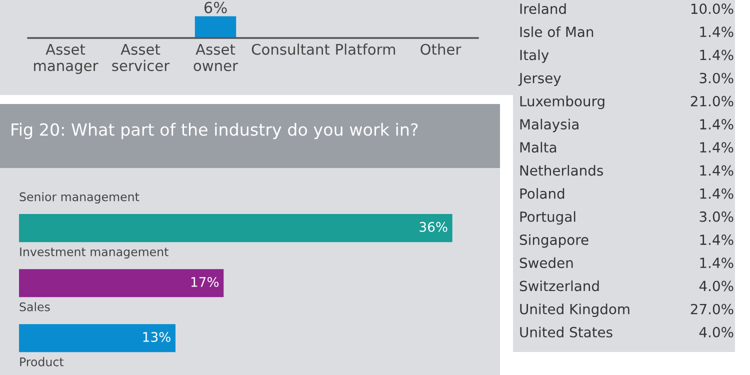  Describe the element at coordinates (291, 49) in the screenshot. I see `x-tick-label: Consultant` at that location.